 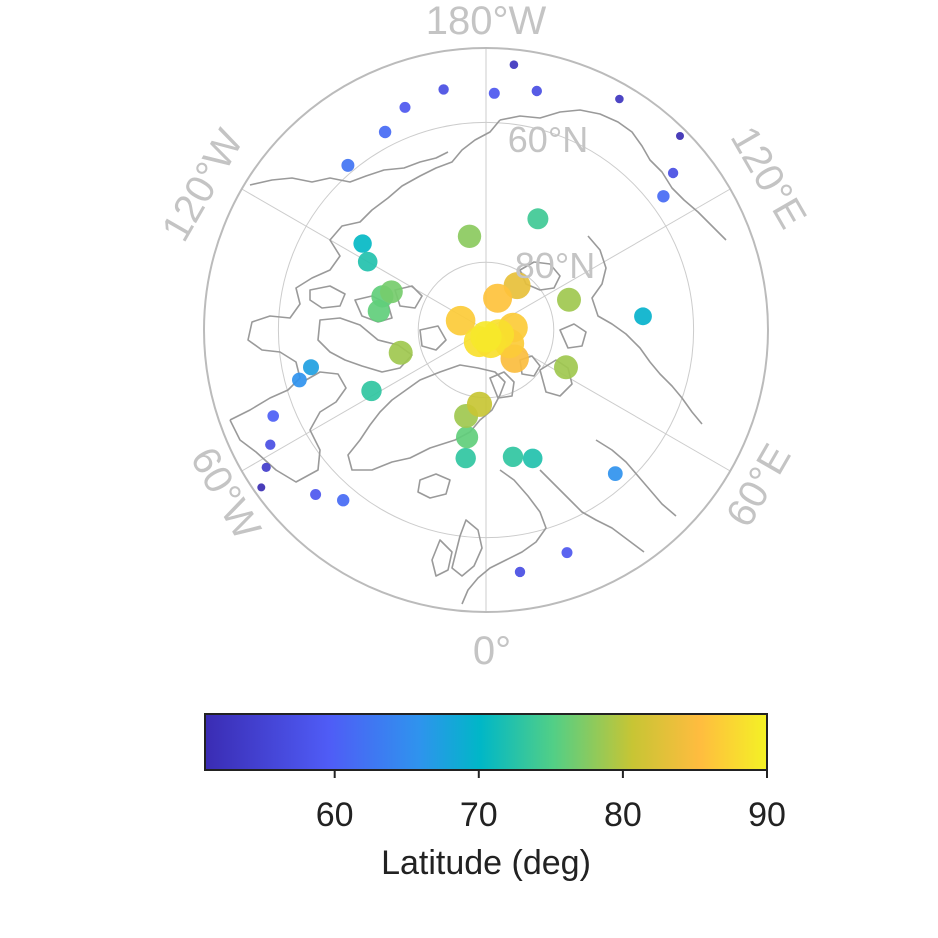 What do you see at coordinates (623, 815) in the screenshot?
I see `colorbar-tick-label: 80` at bounding box center [623, 815].